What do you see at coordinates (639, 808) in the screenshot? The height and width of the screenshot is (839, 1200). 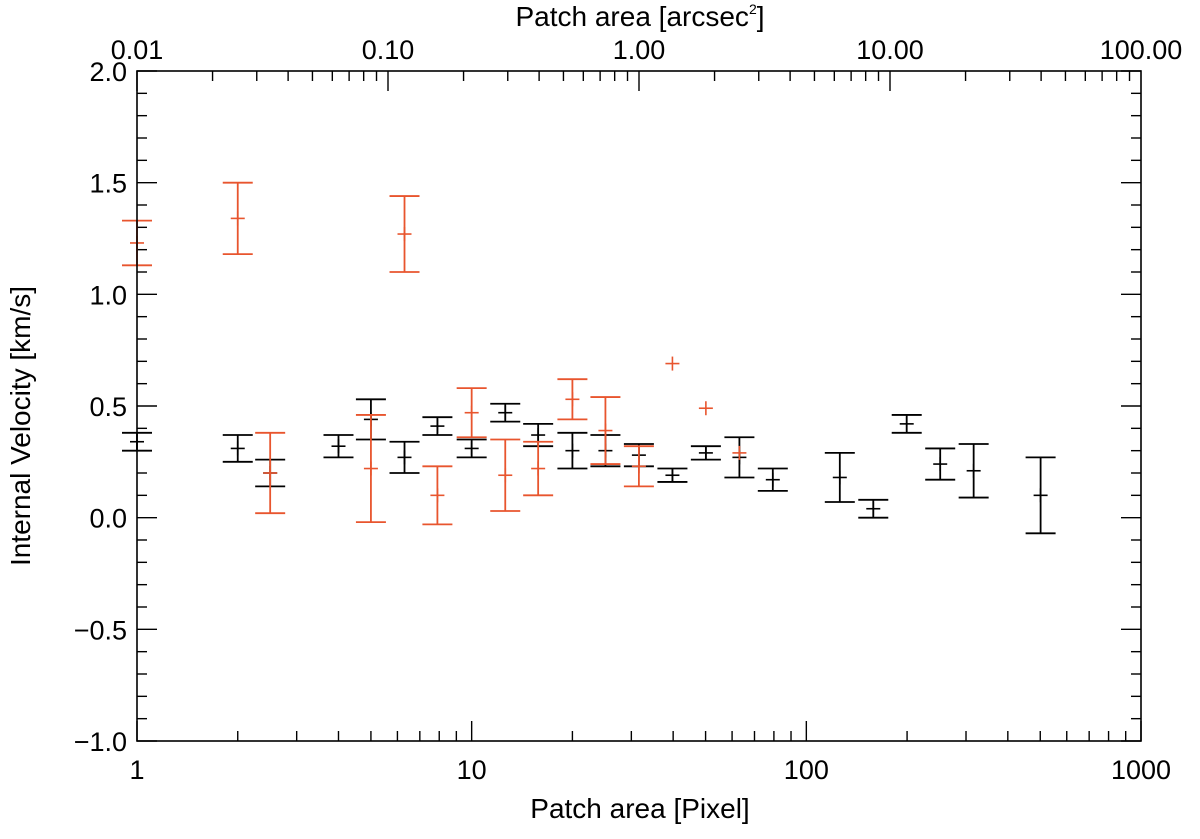 I see `x-axis-title: Patch area [Pixel]` at bounding box center [639, 808].